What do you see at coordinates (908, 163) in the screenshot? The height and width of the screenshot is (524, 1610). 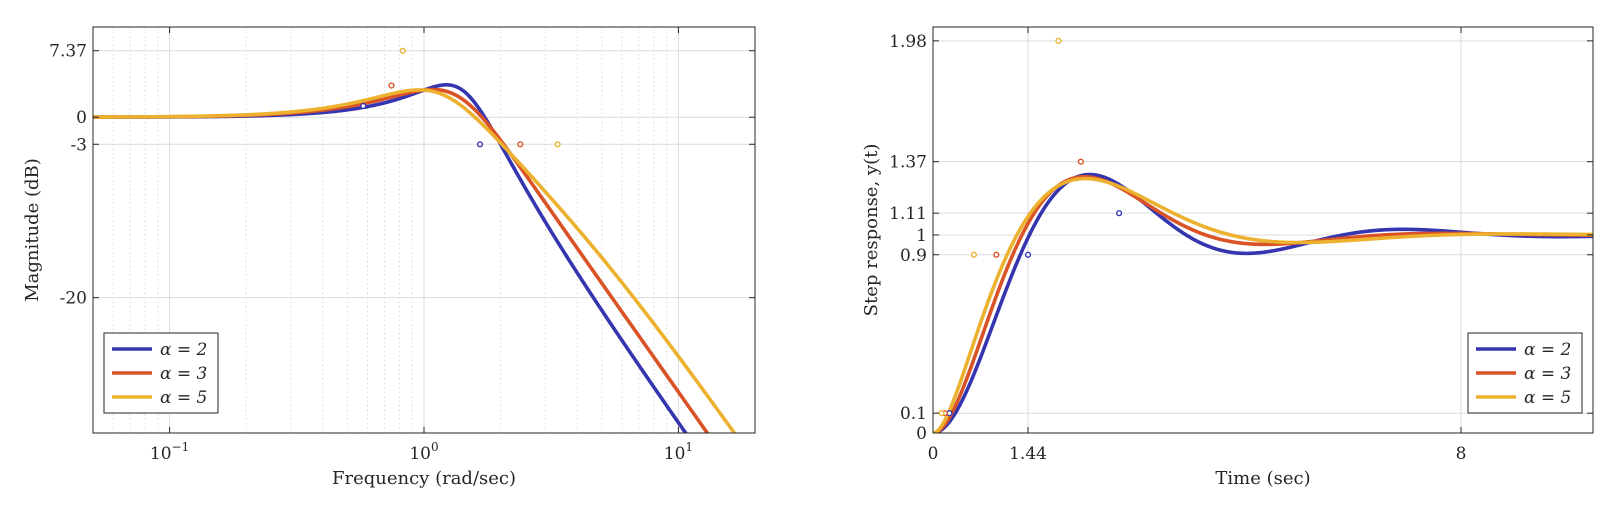 I see `y-tick-label: 1.37` at bounding box center [908, 163].